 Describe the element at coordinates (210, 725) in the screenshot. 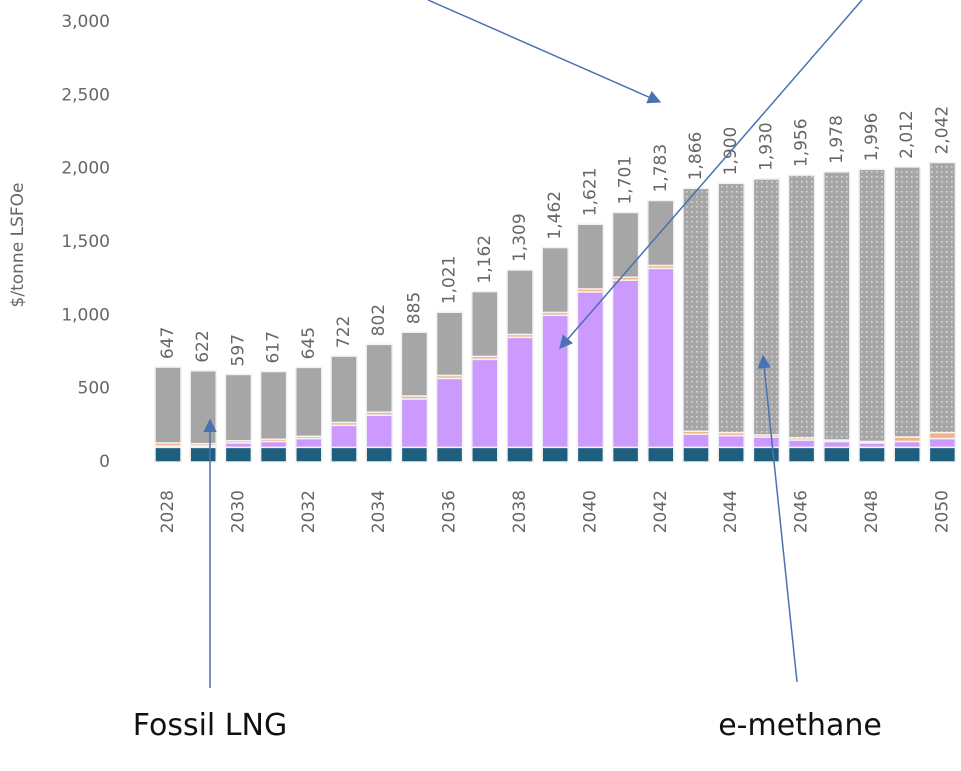

I see `annotation: Fossil LNG` at that location.